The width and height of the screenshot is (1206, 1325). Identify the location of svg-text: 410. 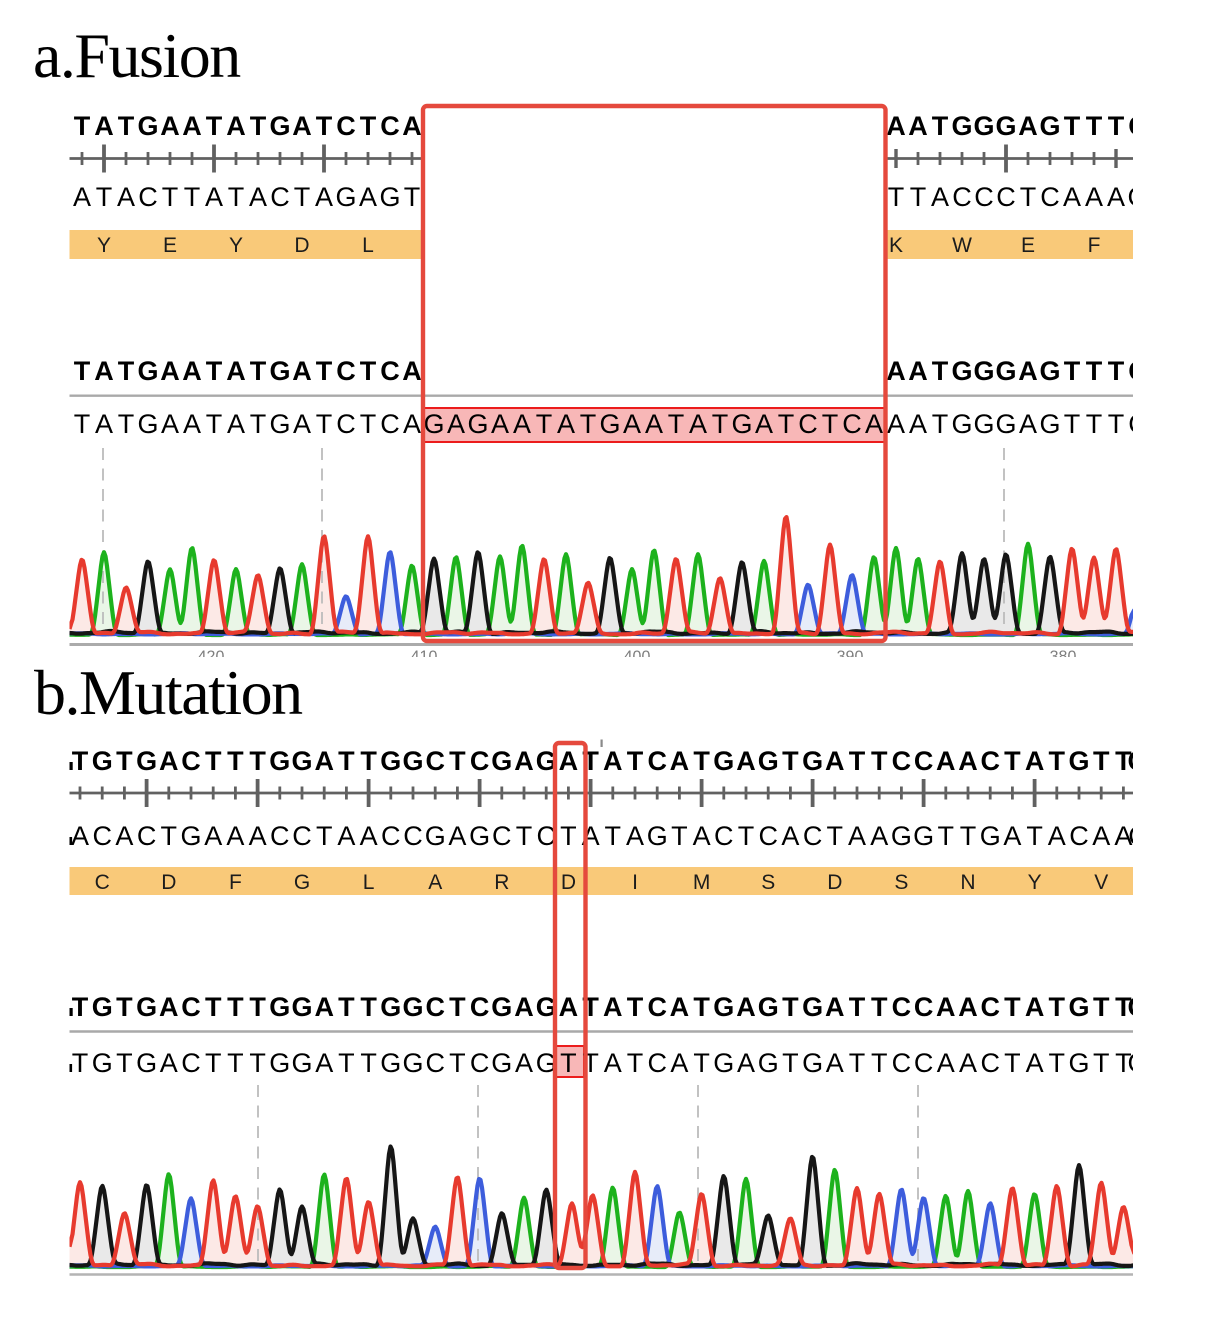
(424, 657).